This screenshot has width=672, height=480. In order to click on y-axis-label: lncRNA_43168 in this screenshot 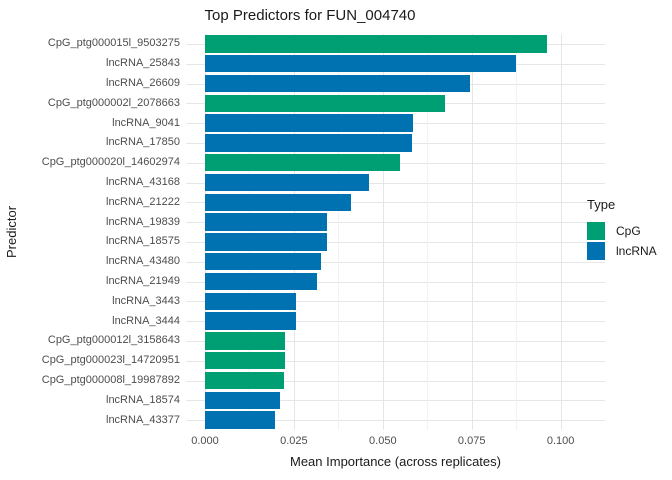, I will do `click(143, 182)`.